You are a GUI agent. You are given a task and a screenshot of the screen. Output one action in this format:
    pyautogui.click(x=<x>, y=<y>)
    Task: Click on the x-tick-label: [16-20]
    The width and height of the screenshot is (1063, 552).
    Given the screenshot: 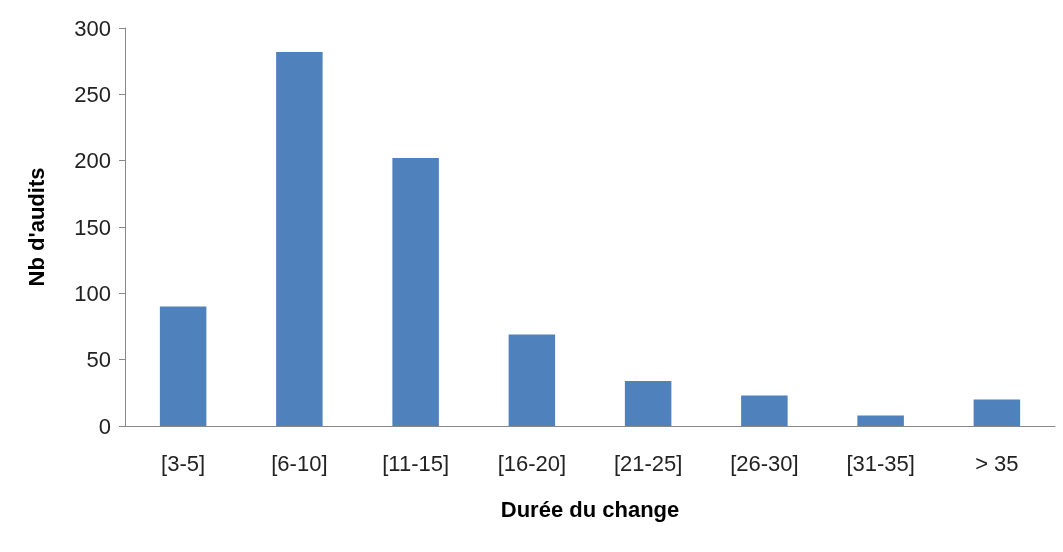 What is the action you would take?
    pyautogui.click(x=532, y=463)
    